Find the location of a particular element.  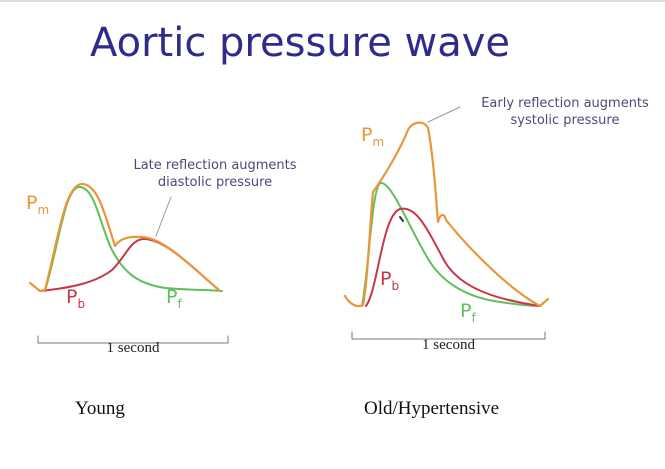

old-pm-label: Pm is located at coordinates (373, 136).